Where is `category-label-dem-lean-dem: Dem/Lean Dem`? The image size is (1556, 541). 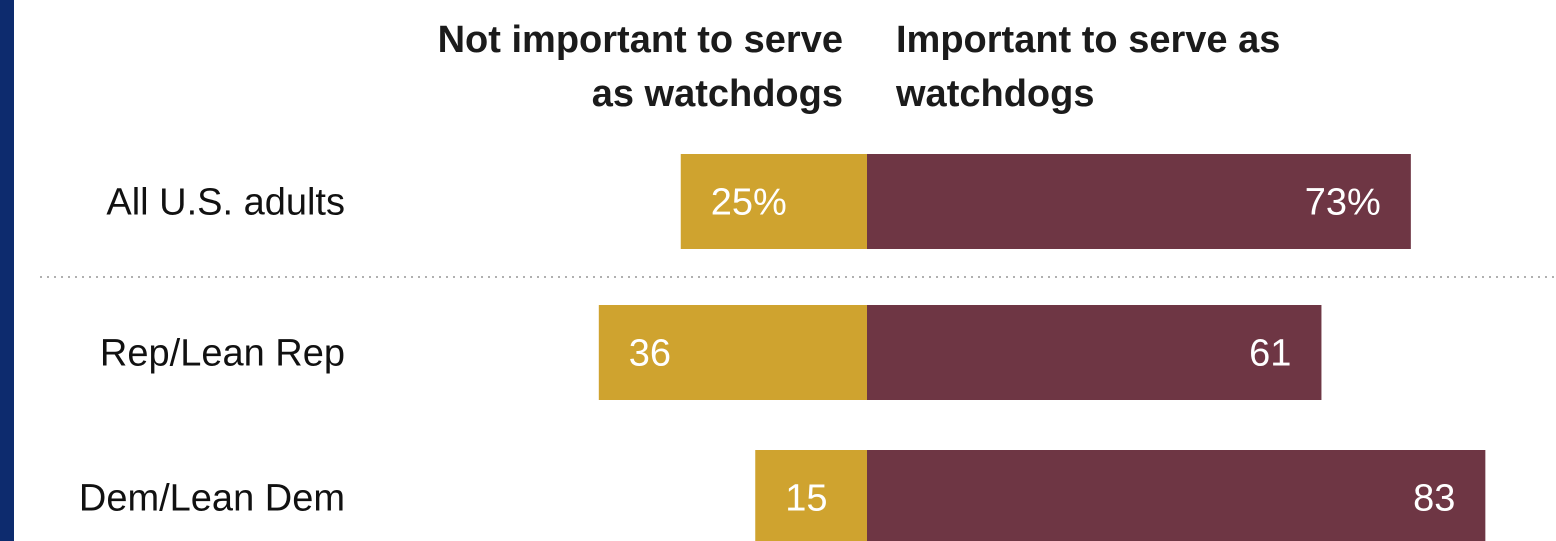
category-label-dem-lean-dem: Dem/Lean Dem is located at coordinates (212, 499).